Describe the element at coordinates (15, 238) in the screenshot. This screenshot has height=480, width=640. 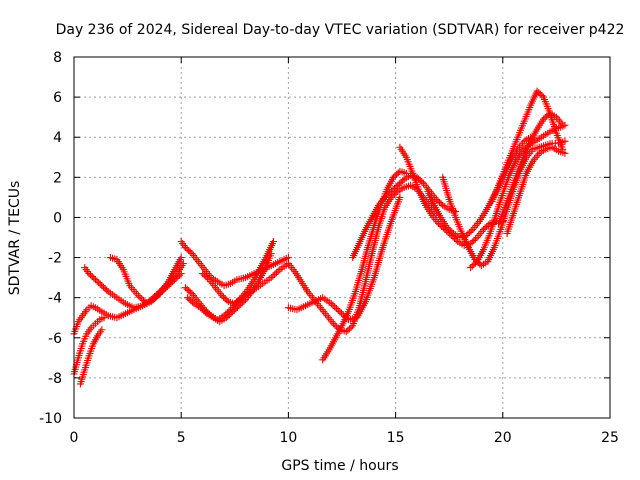
I see `y-axis-label: SDTVAR / TECUs` at that location.